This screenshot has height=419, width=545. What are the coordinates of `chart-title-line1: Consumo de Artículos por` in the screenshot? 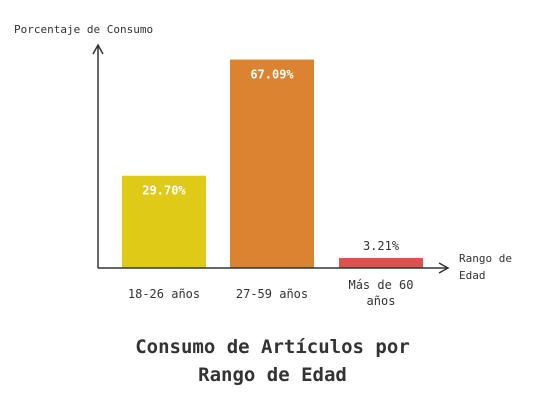 It's located at (272, 347).